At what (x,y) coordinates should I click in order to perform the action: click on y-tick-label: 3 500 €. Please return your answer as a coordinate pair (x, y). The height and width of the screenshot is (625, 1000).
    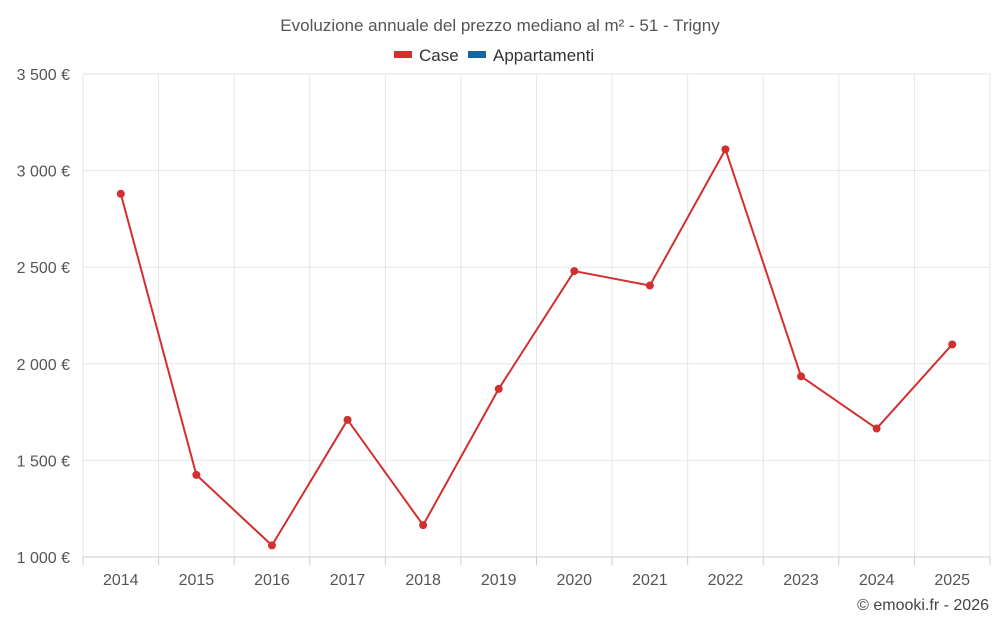
    Looking at the image, I should click on (43, 75).